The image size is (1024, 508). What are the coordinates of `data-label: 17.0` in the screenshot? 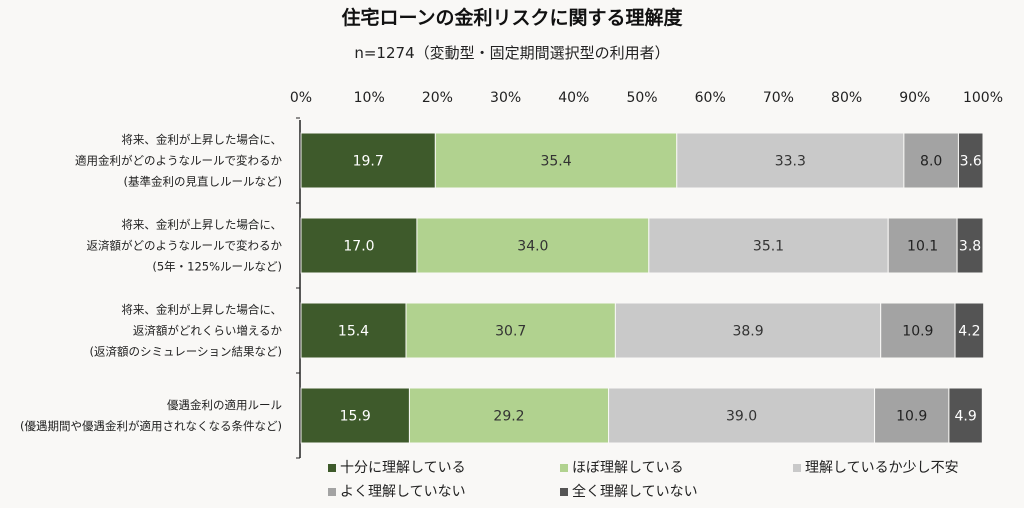 It's located at (358, 247).